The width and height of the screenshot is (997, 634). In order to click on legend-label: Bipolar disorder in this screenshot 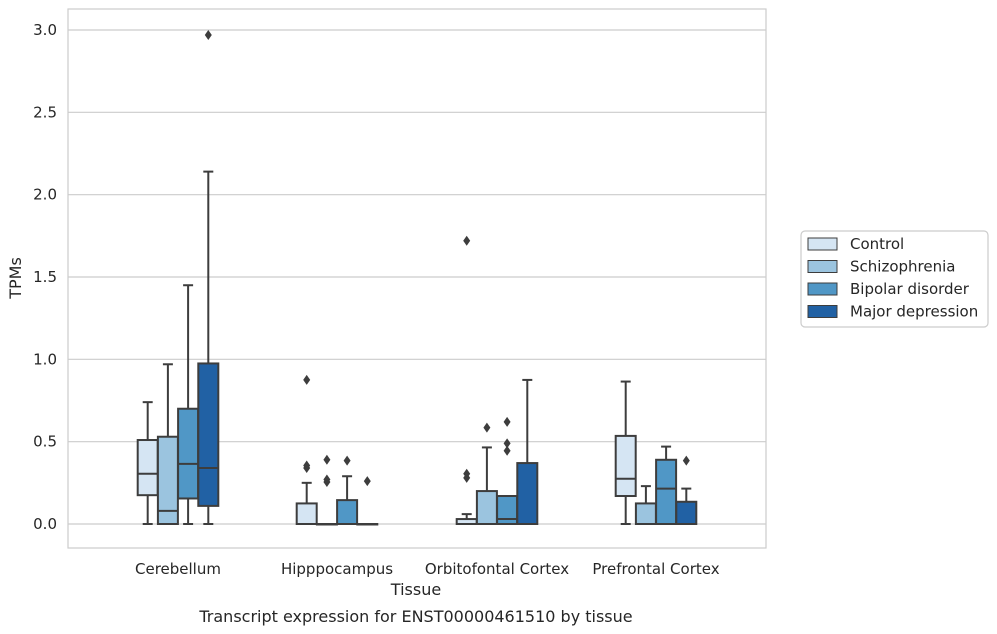, I will do `click(910, 289)`.